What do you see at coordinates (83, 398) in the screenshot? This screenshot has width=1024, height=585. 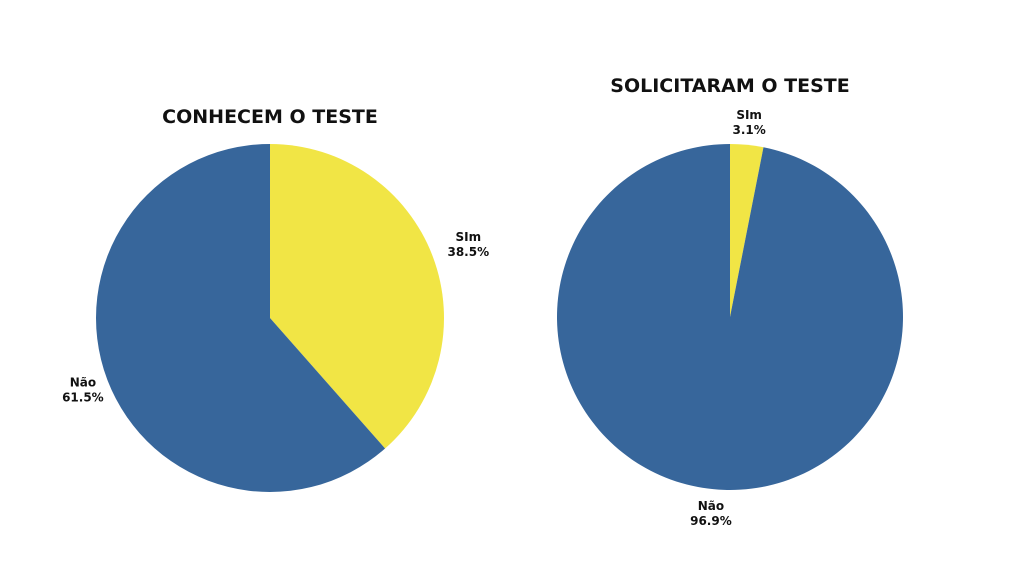 I see `slice-percent-nao: 61.5%` at bounding box center [83, 398].